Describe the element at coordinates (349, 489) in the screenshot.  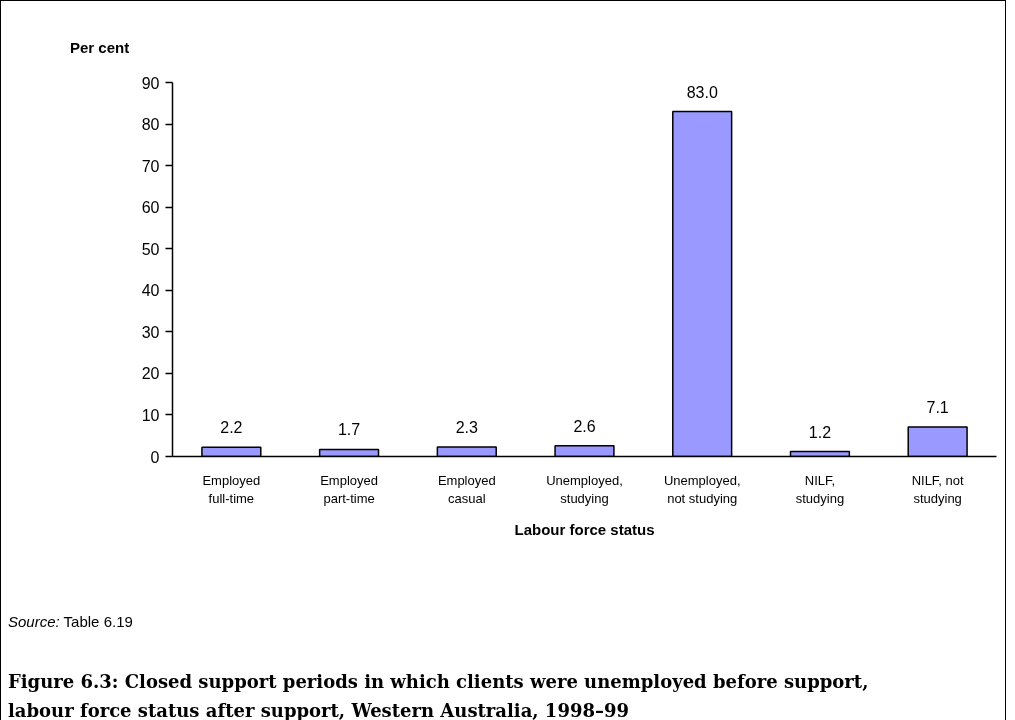
I see `x-tick-label: Employed part-time` at that location.